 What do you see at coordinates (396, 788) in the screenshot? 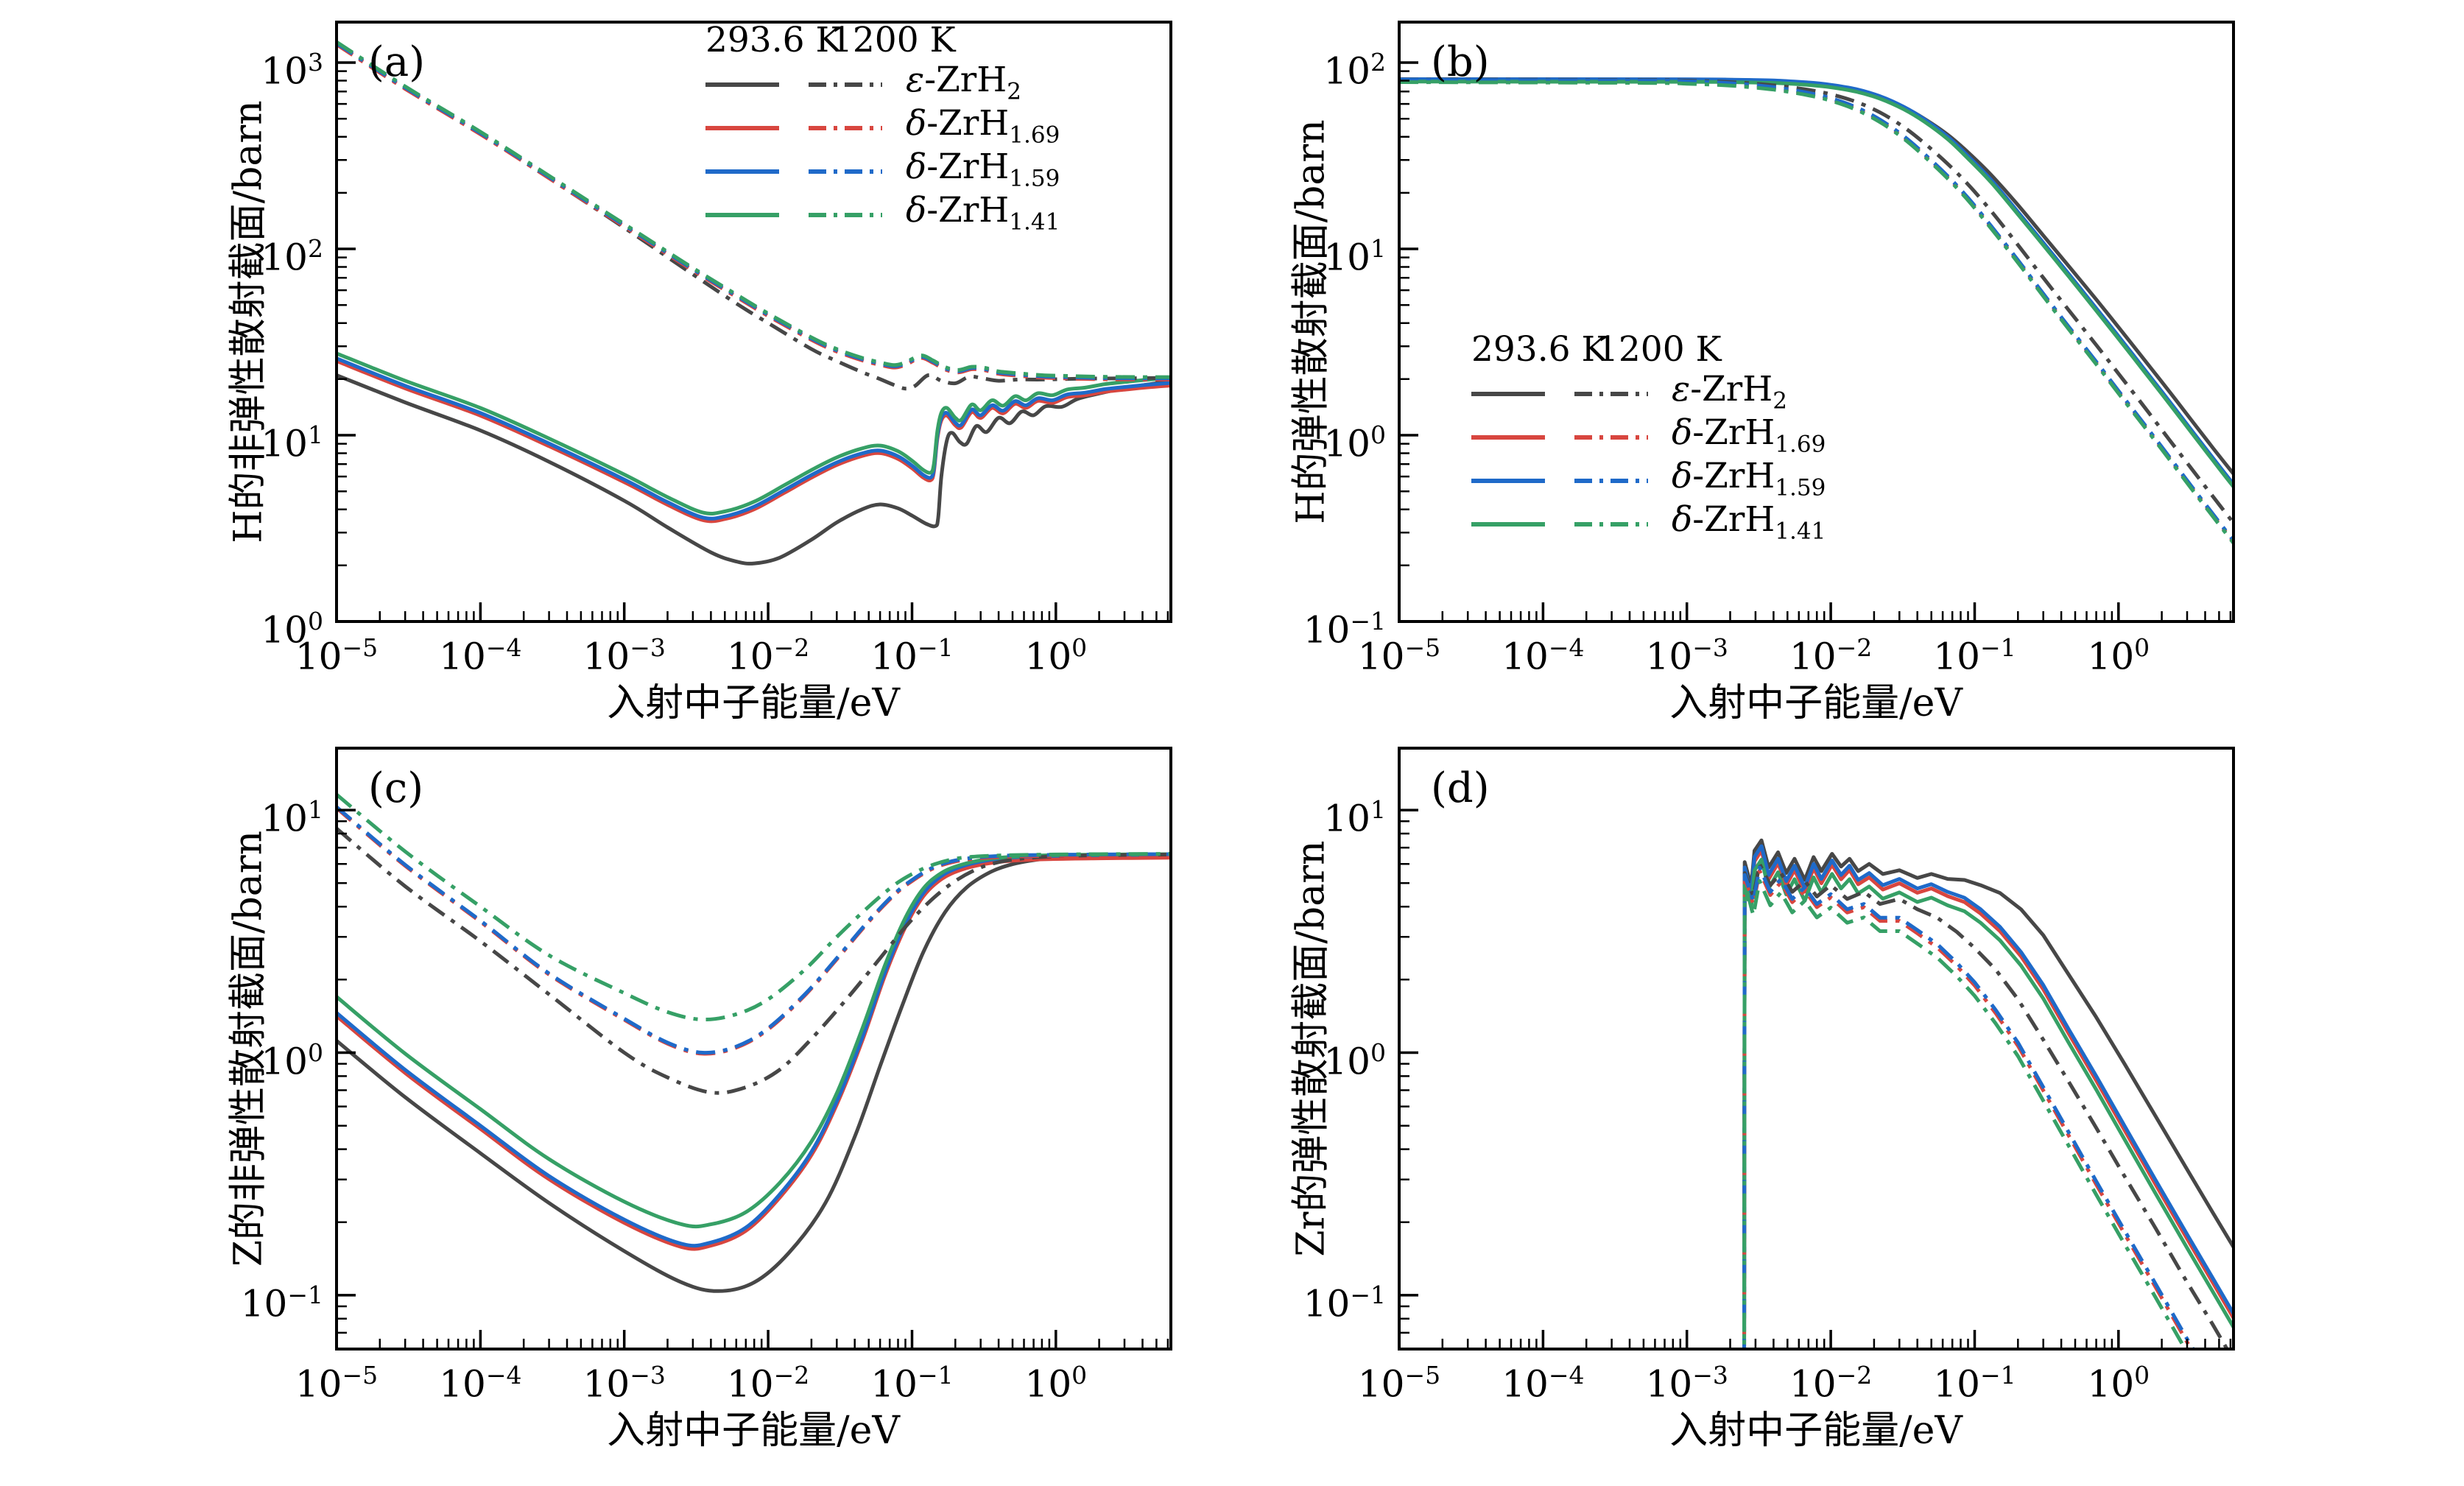
I see `panel-c-tag: (c)` at bounding box center [396, 788].